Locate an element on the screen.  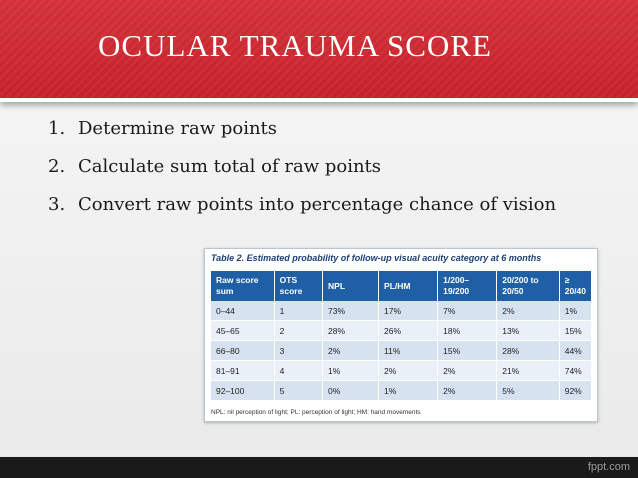
table-cell: 44% is located at coordinates (575, 350).